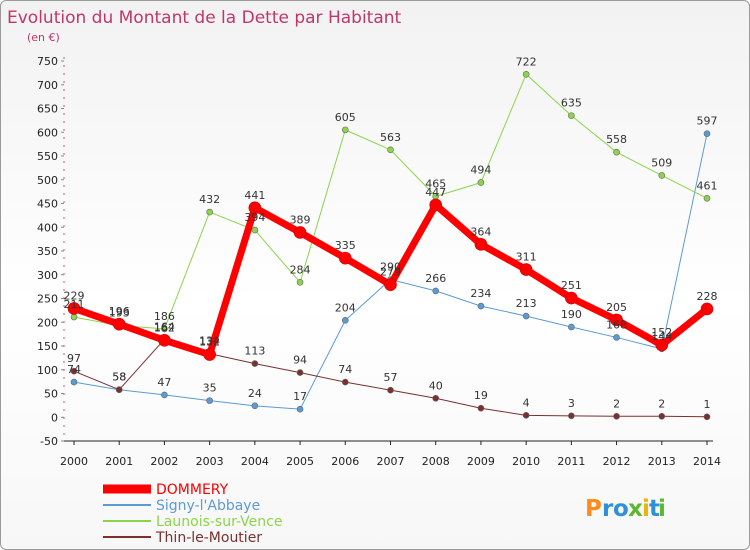 The image size is (750, 550). What do you see at coordinates (661, 403) in the screenshot?
I see `data-label: 2` at bounding box center [661, 403].